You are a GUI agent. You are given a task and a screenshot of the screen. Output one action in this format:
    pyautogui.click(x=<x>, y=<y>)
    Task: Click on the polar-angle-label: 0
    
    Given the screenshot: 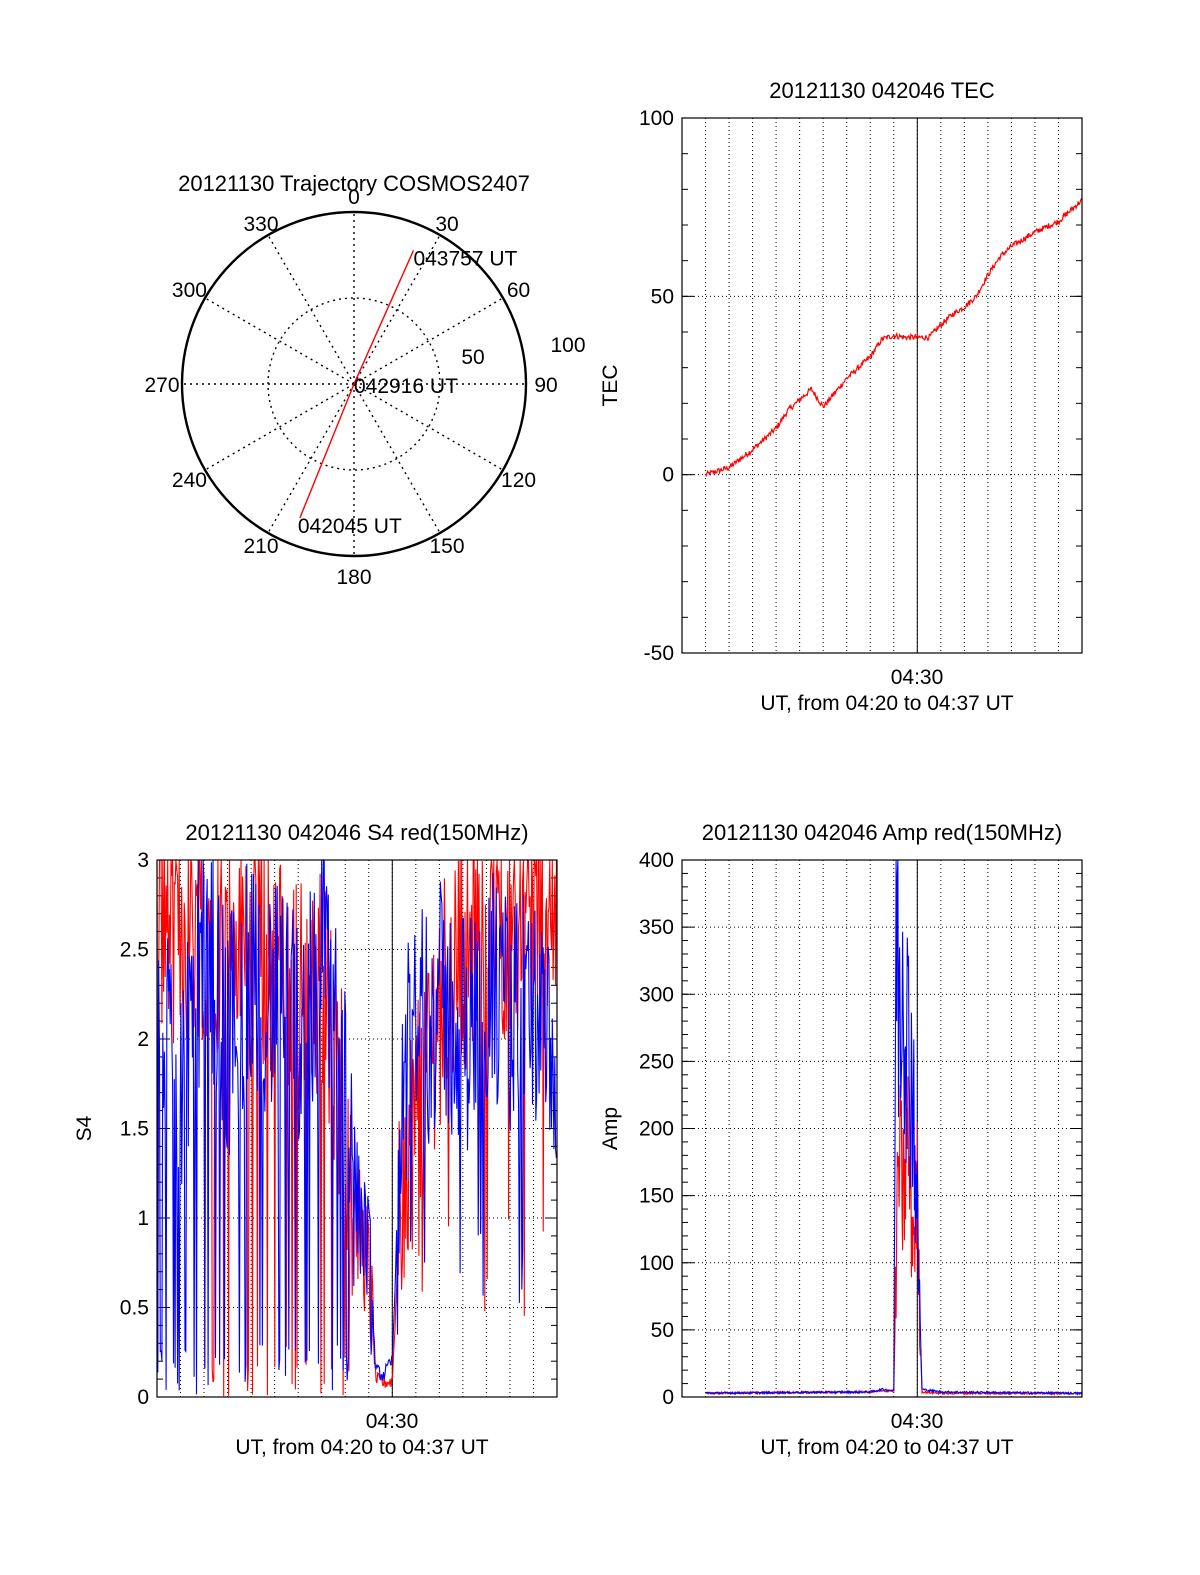 What is the action you would take?
    pyautogui.click(x=354, y=197)
    